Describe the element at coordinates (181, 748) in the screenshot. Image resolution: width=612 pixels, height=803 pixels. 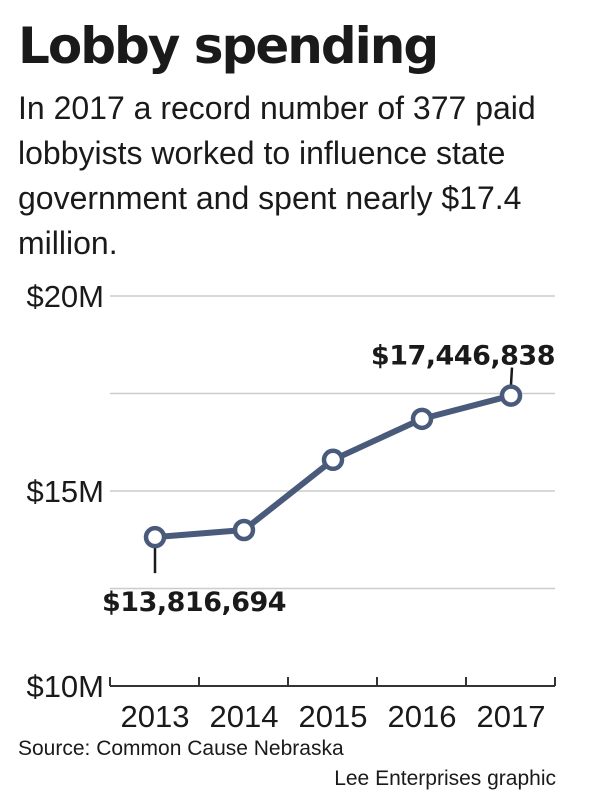
I see `source-note: Source: Common Cause Nebraska` at that location.